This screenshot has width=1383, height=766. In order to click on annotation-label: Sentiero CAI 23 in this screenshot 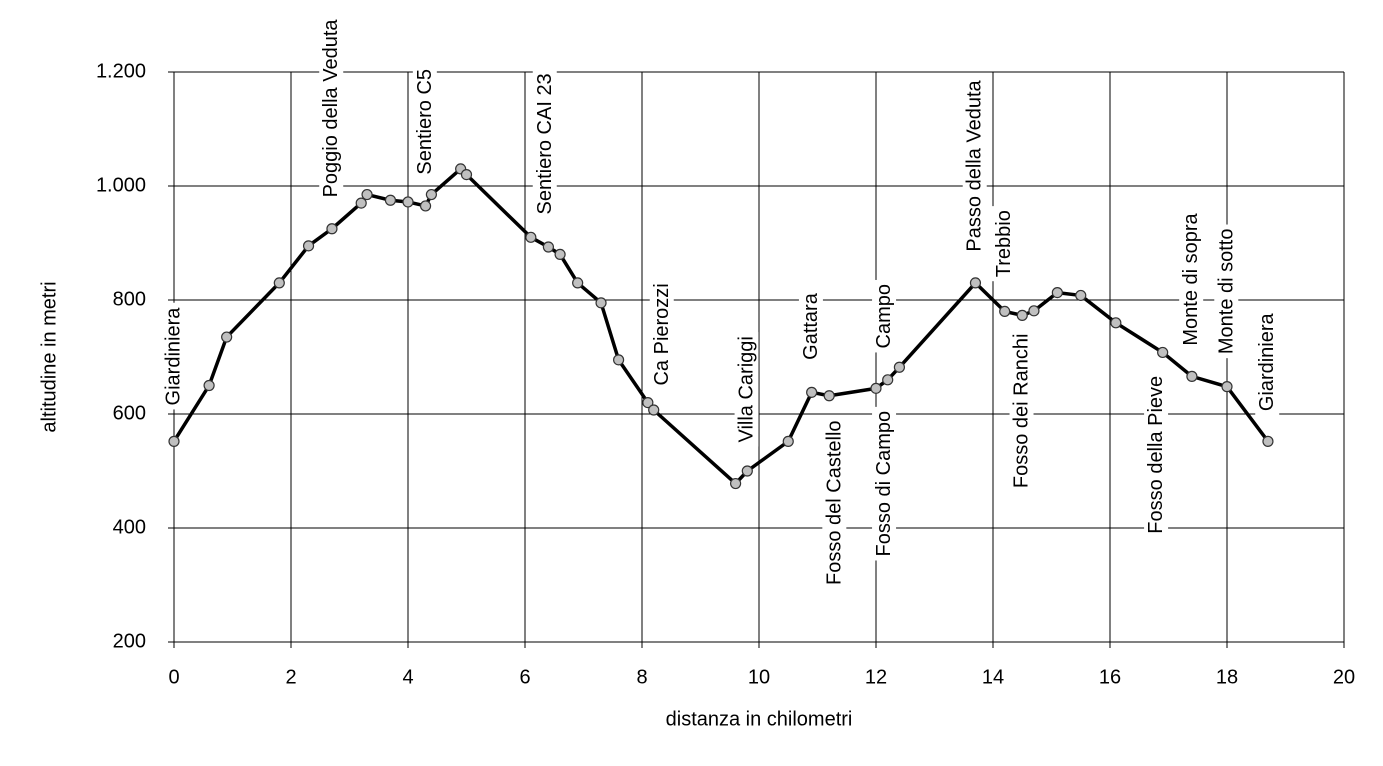, I will do `click(545, 143)`.